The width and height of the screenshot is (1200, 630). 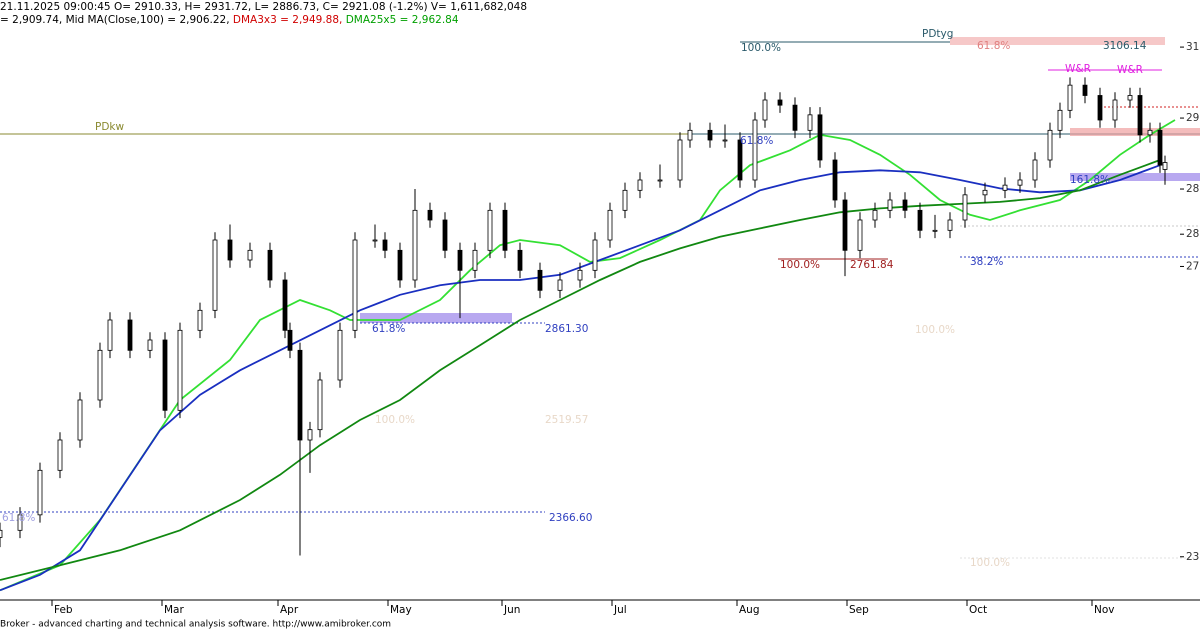 I want to click on y-tick-label: 2310, so click(x=1193, y=557).